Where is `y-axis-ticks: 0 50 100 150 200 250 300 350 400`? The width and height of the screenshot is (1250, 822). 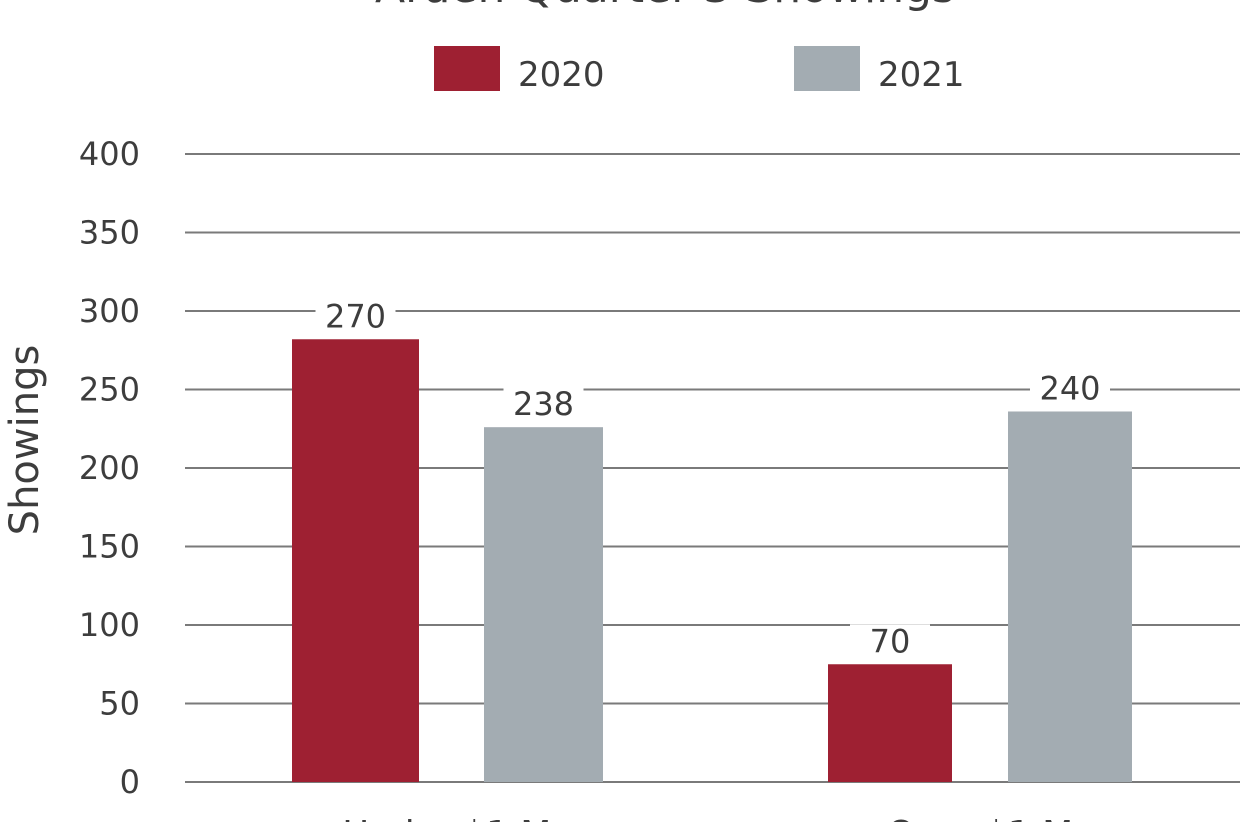 y-axis-ticks: 0 50 100 150 200 250 300 350 400 is located at coordinates (109, 468).